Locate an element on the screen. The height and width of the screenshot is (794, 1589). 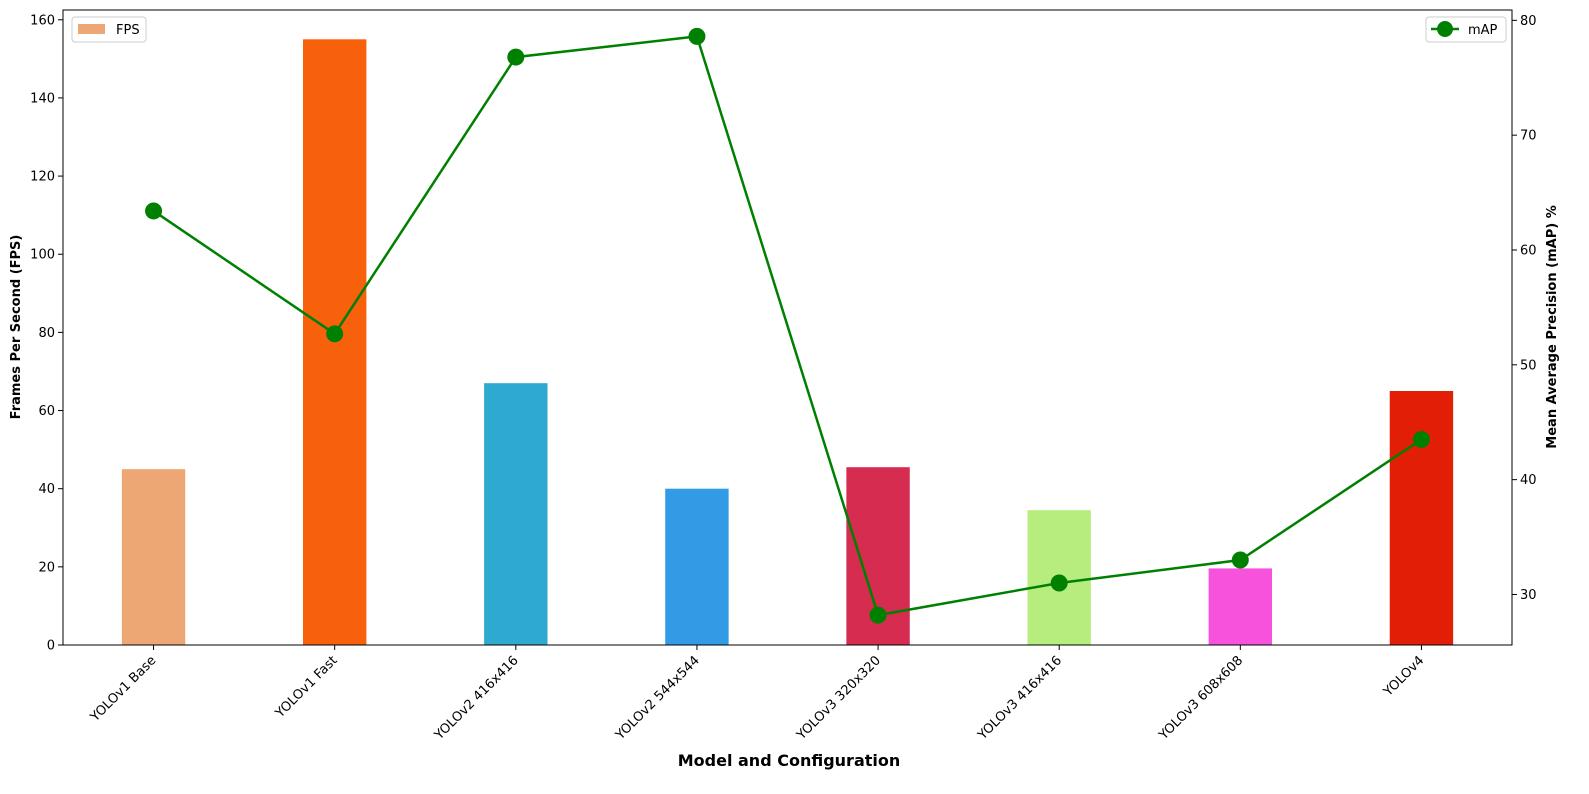
left-tick-label: 160 is located at coordinates (42, 20).